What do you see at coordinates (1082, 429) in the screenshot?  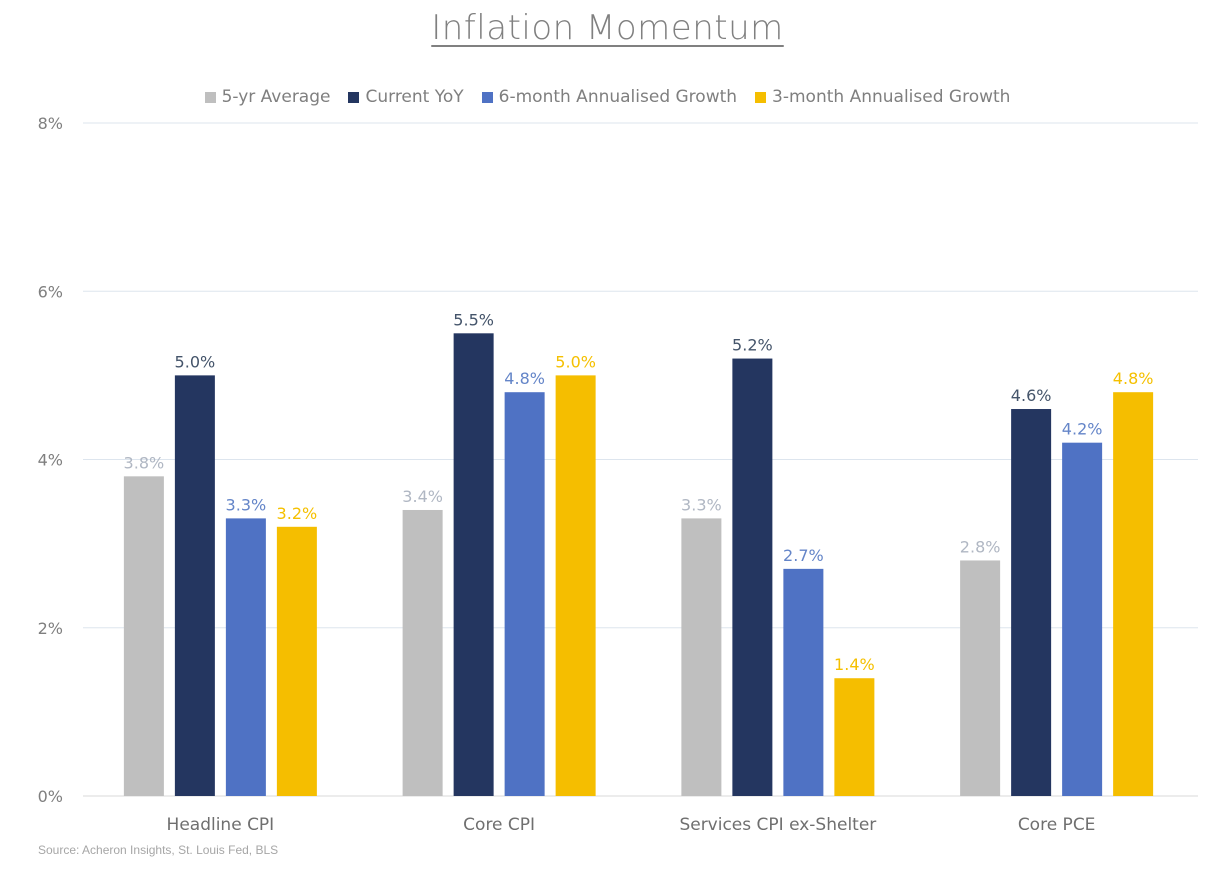 I see `data-label: 4.2%` at bounding box center [1082, 429].